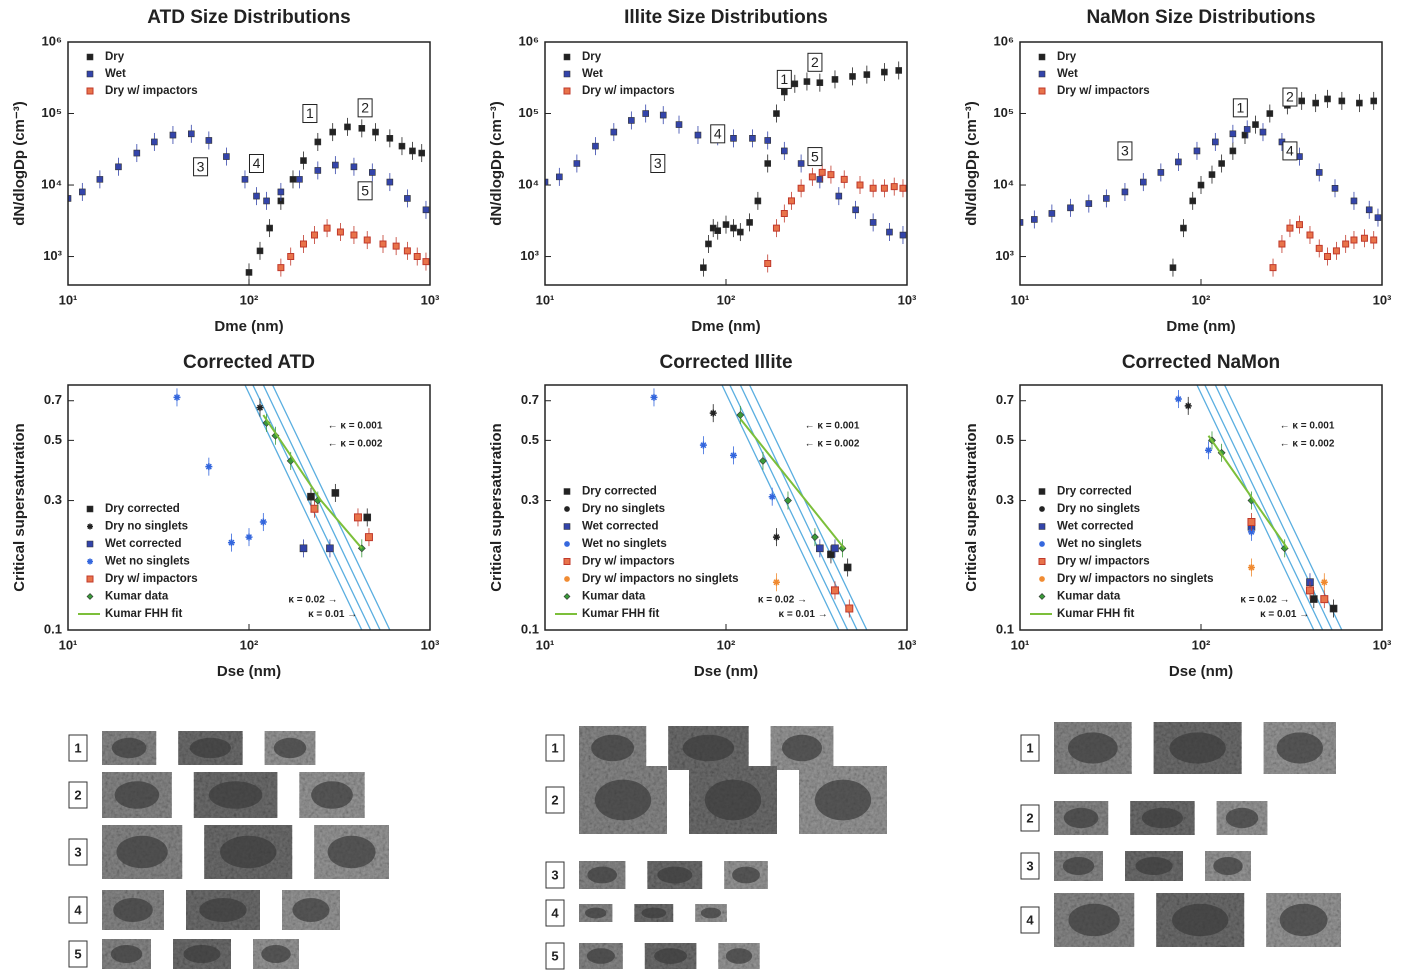 This screenshot has height=972, width=1405. What do you see at coordinates (137, 597) in the screenshot?
I see `legend-label: Kumar data` at bounding box center [137, 597].